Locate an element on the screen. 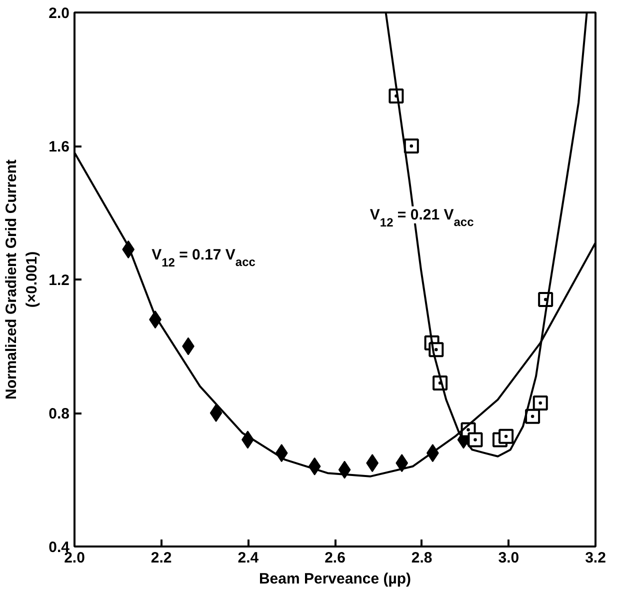 The image size is (617, 594). x-tick-label: 3.0 is located at coordinates (509, 558).